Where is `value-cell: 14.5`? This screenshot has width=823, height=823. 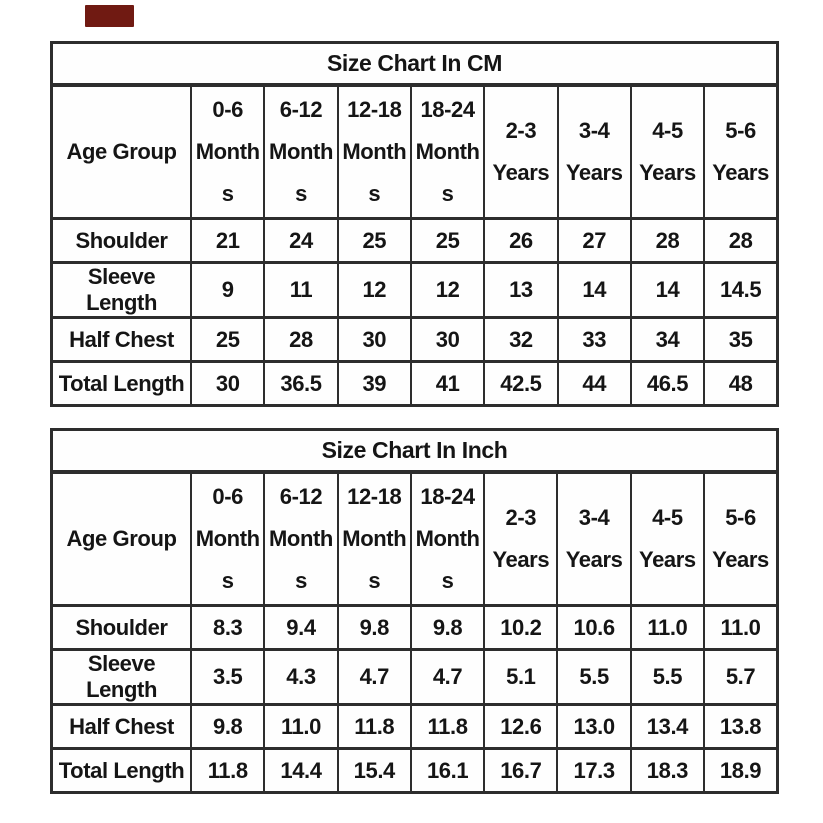 value-cell: 14.5 is located at coordinates (741, 290).